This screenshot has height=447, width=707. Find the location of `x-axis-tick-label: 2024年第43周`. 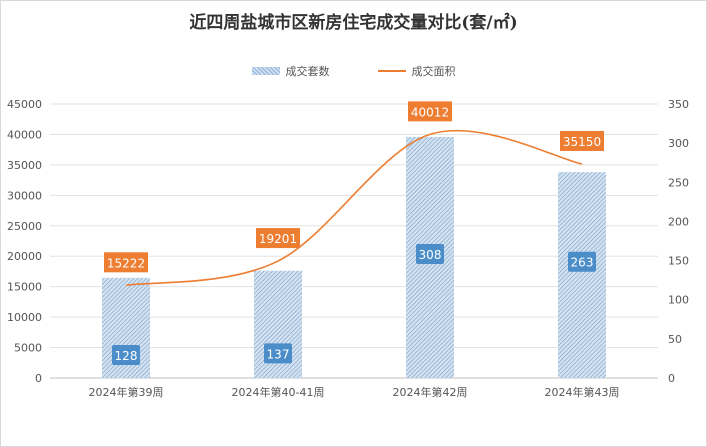

x-axis-tick-label: 2024年第43周 is located at coordinates (582, 392).